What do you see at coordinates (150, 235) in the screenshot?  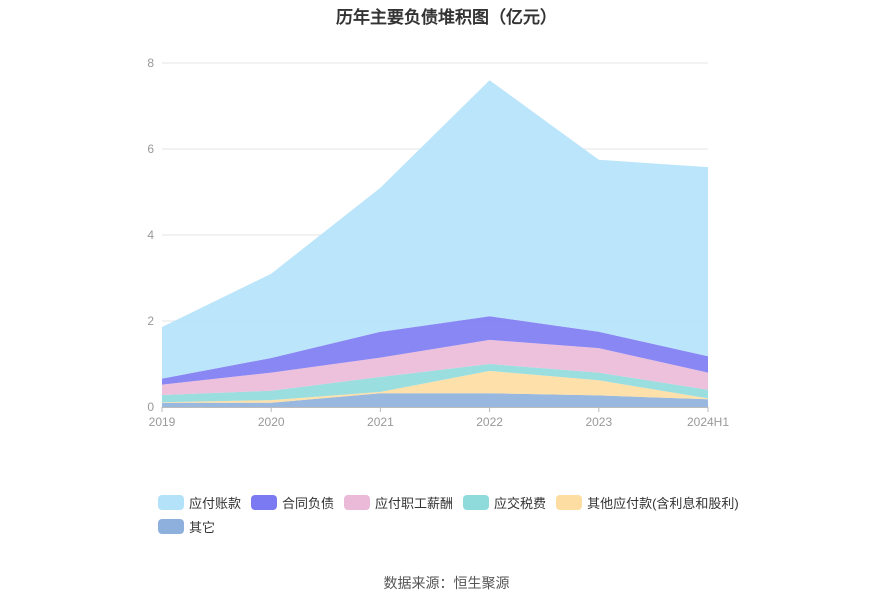 I see `y-tick-label: 4` at bounding box center [150, 235].